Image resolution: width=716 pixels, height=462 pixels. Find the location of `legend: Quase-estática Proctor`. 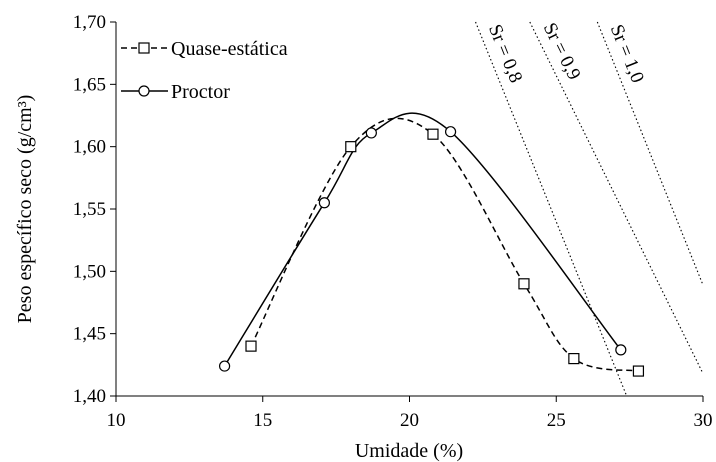

legend: Quase-estática Proctor is located at coordinates (204, 70).